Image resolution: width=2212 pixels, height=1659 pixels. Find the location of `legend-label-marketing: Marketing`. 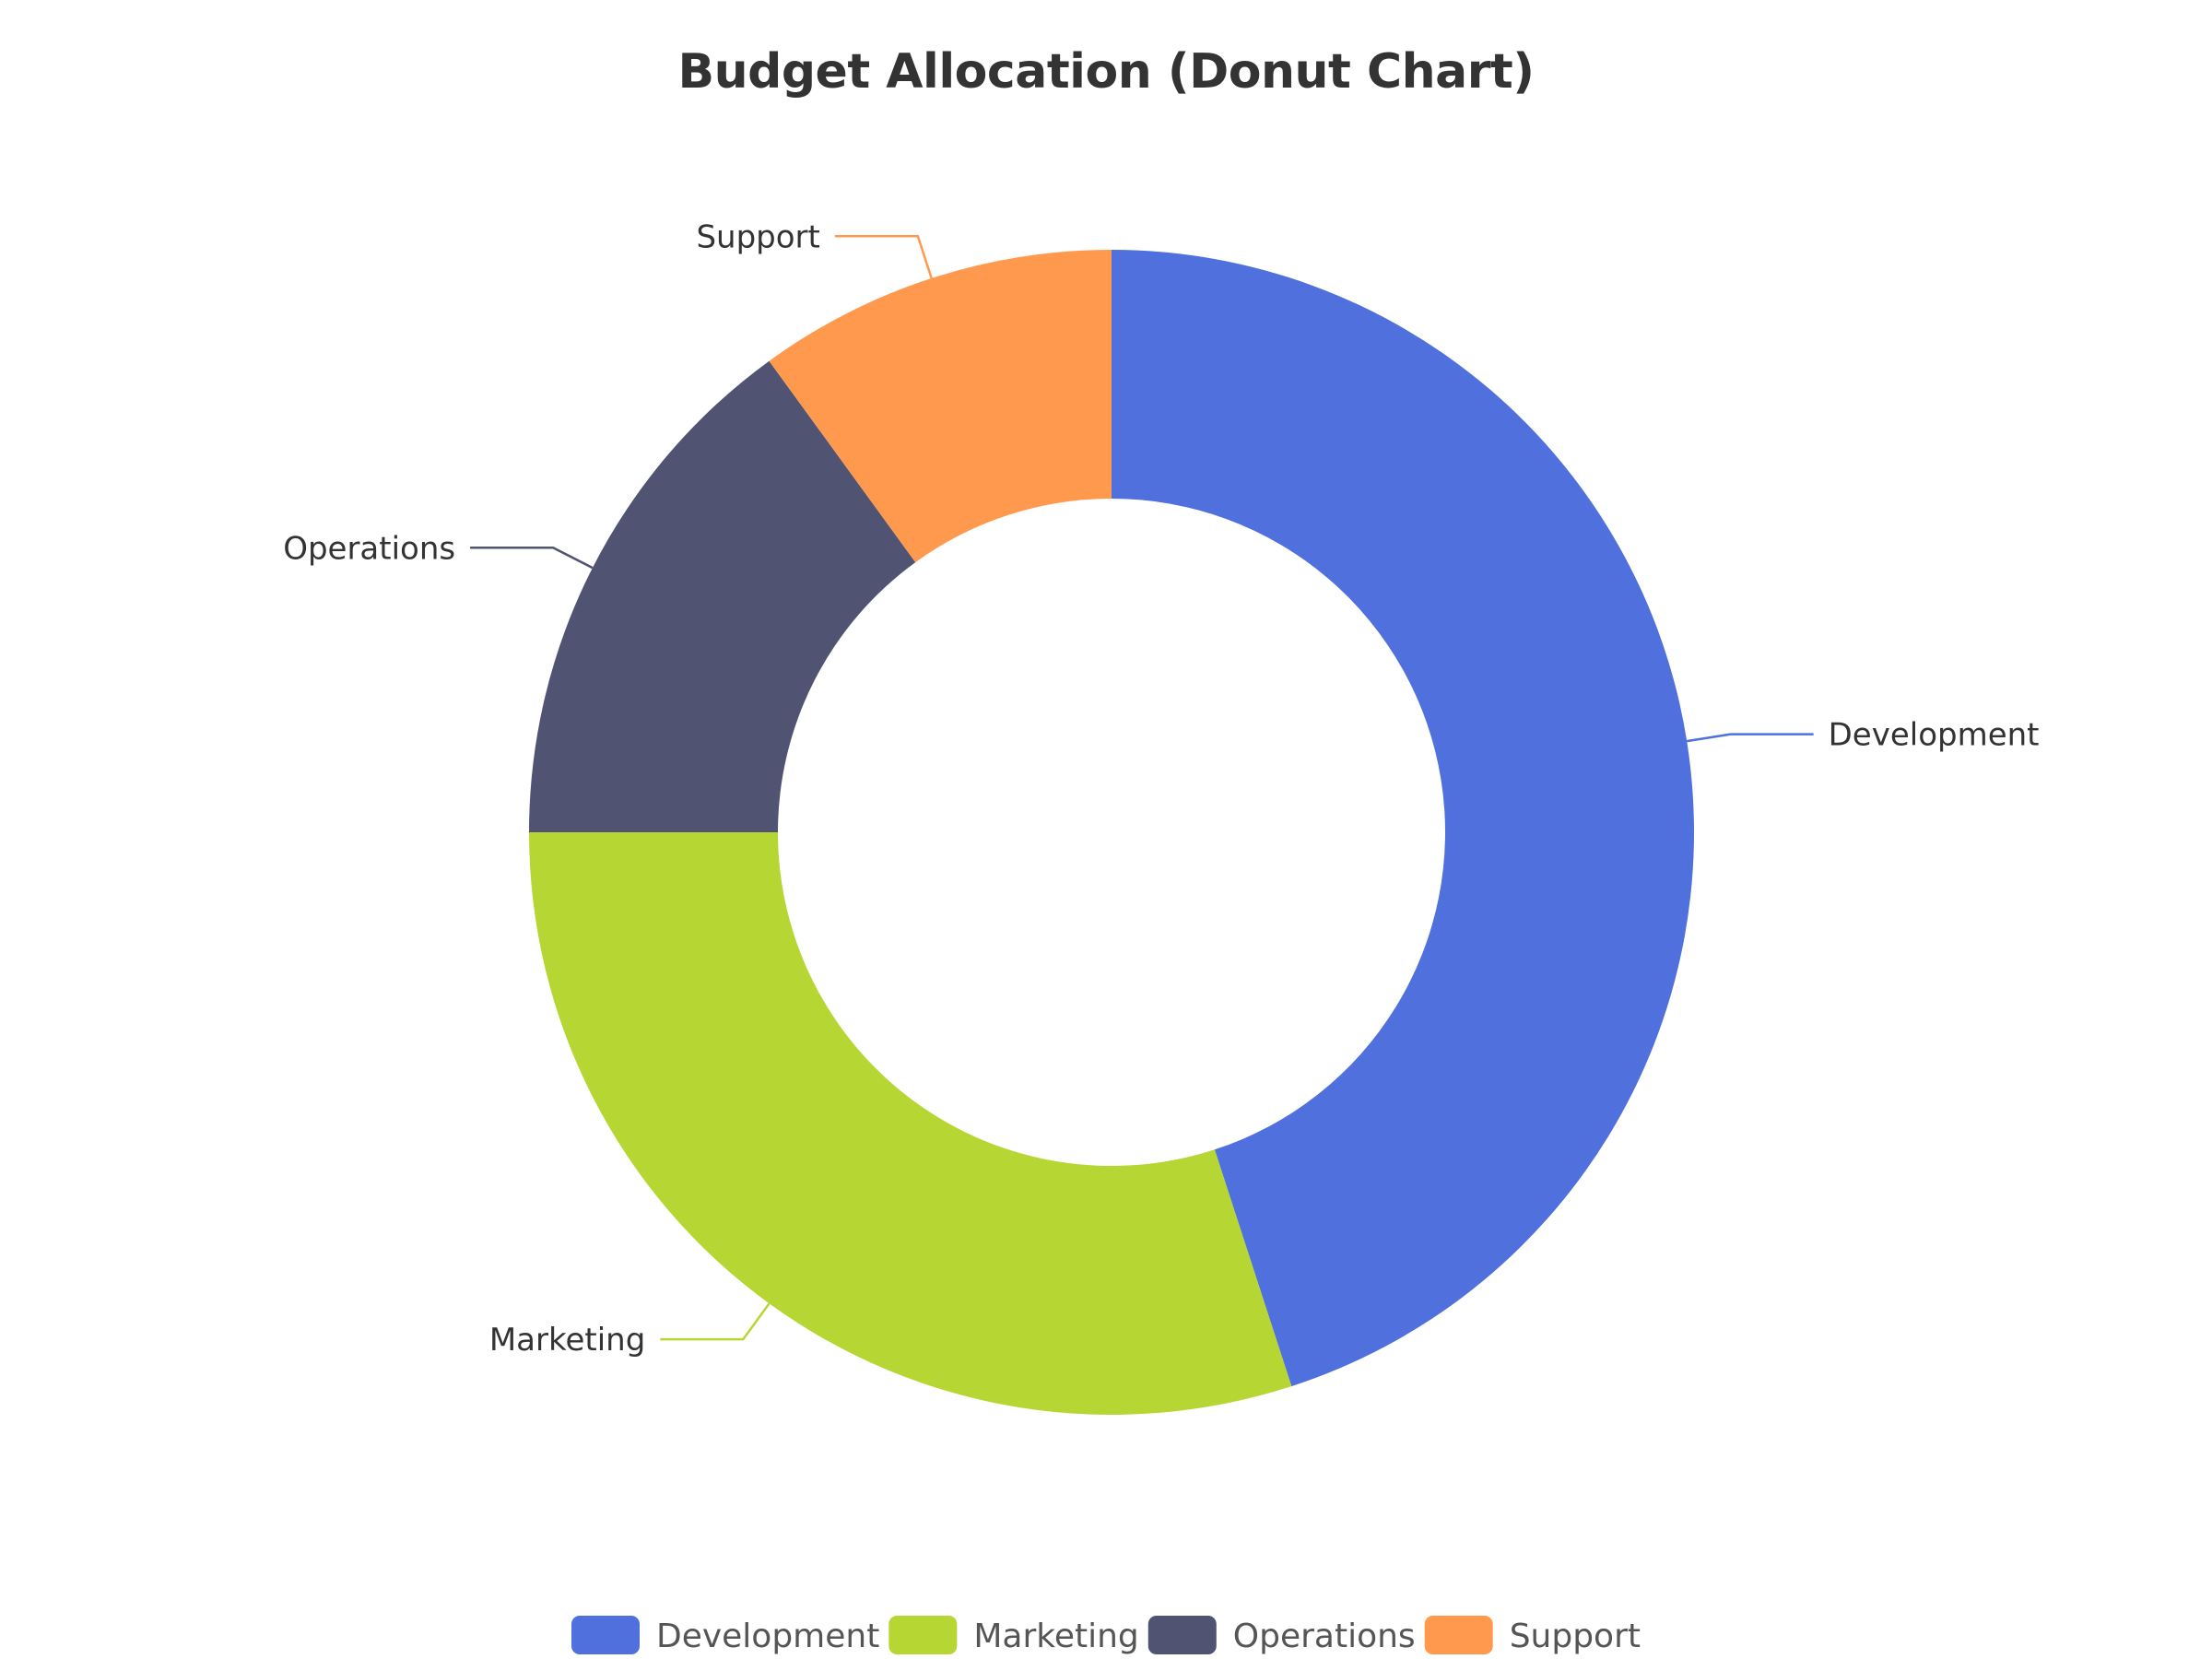

legend-label-marketing: Marketing is located at coordinates (1055, 1636).